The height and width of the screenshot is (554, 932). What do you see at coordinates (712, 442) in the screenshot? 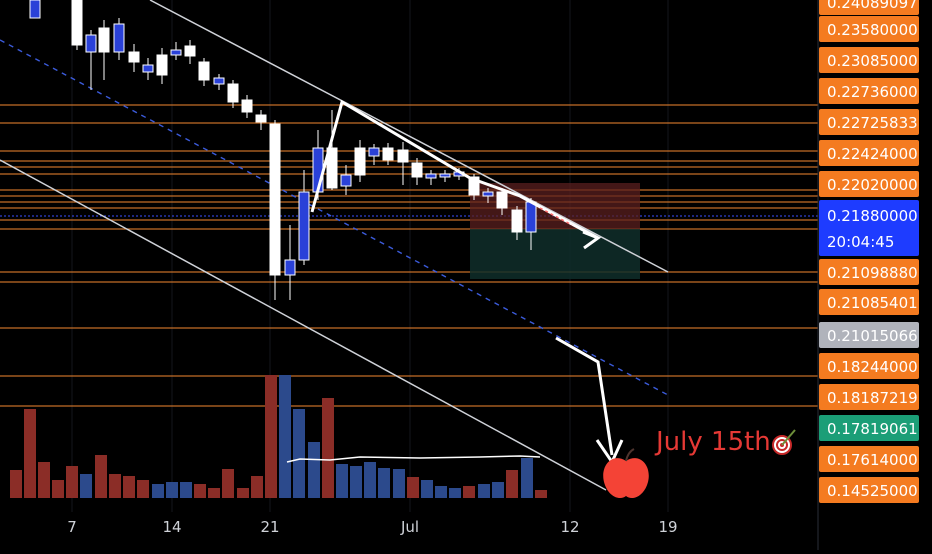
I see `annotation-text: July 15th` at bounding box center [712, 442].